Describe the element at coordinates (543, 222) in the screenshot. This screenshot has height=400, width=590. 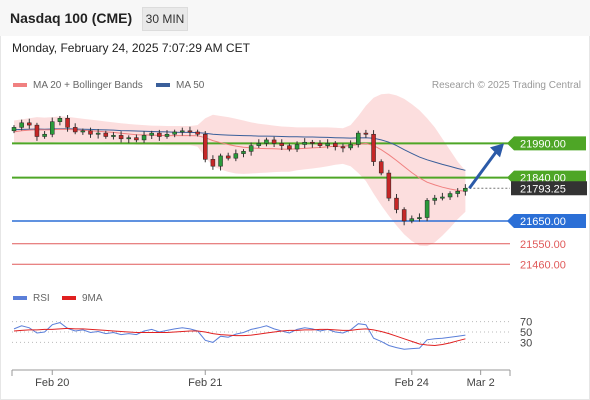
I see `level-label-3: 21650.00` at that location.